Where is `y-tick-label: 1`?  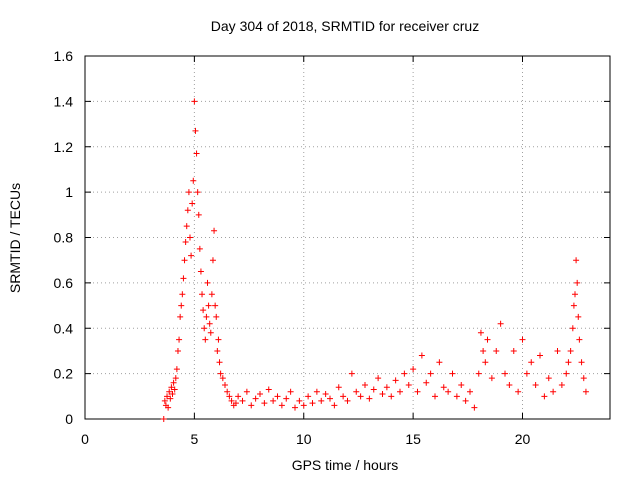
y-tick-label: 1 is located at coordinates (69, 192).